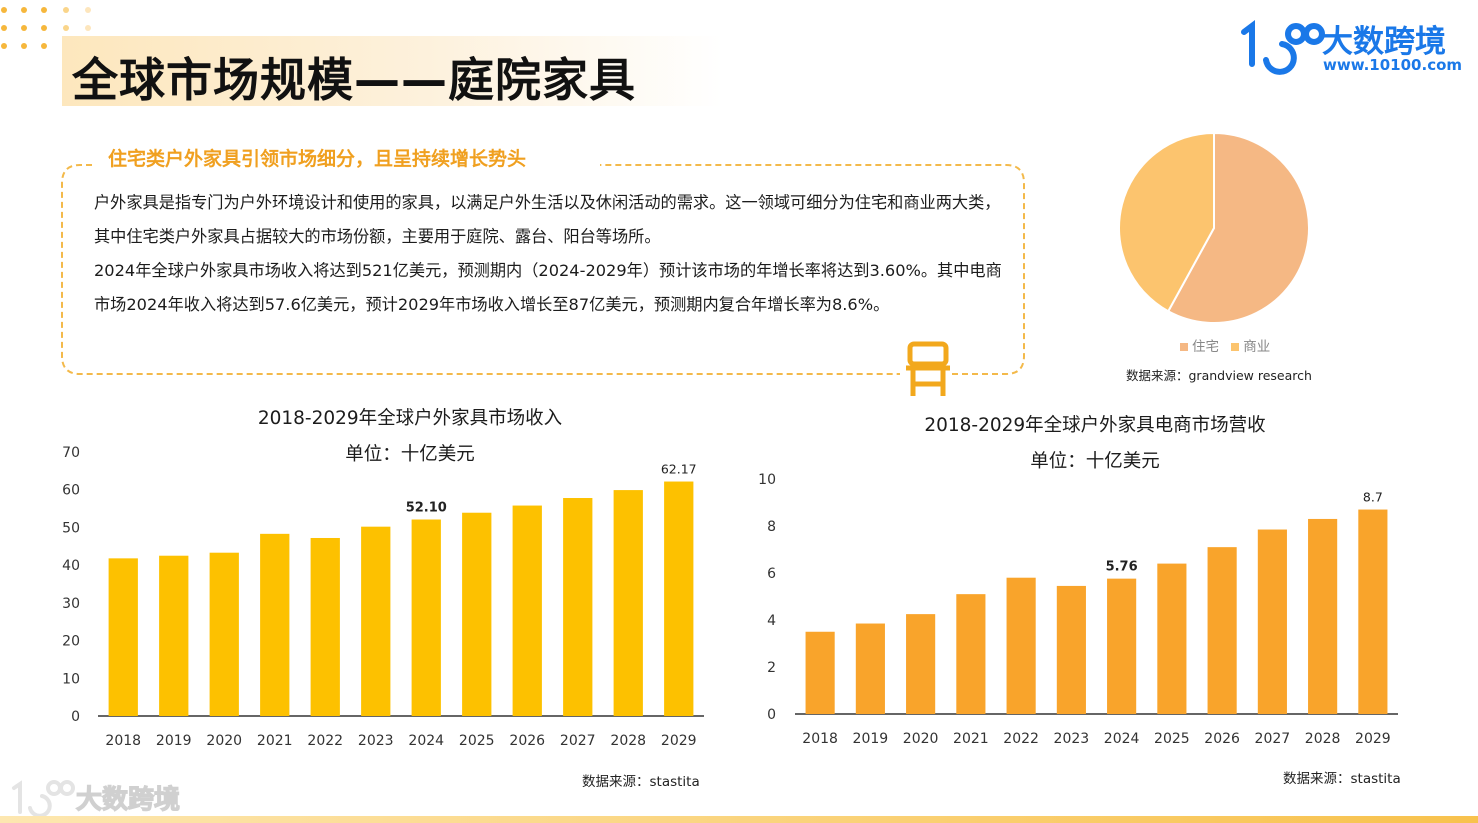 The width and height of the screenshot is (1478, 823). I want to click on y-tick-label: 70, so click(71, 453).